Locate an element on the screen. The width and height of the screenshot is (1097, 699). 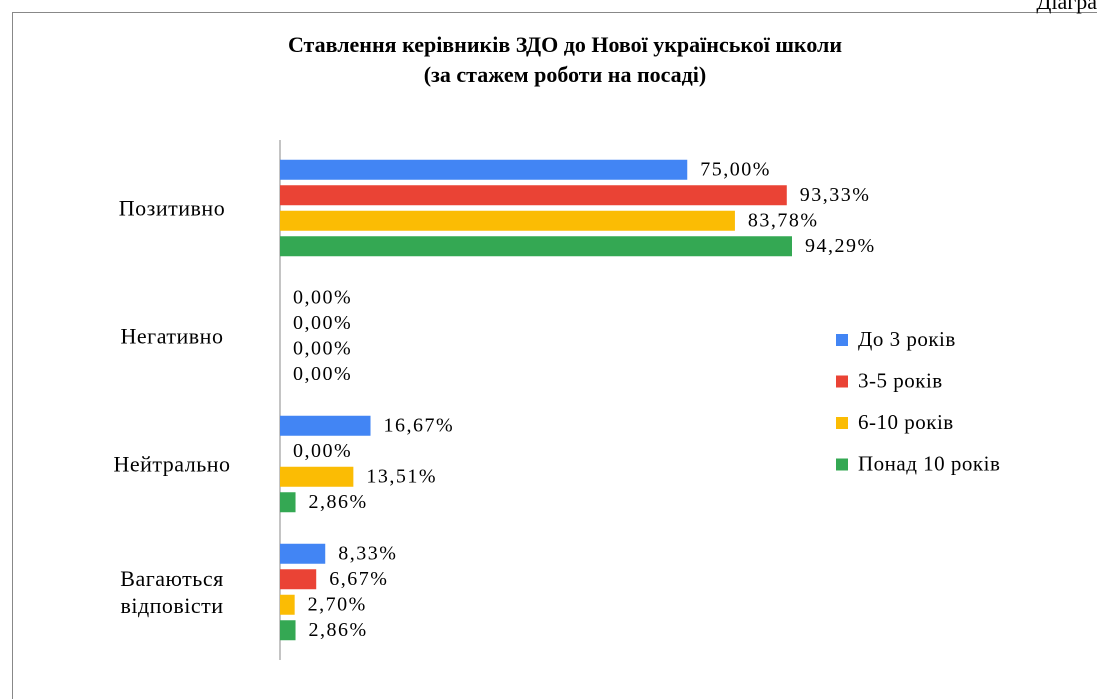
value-label: 93,33% is located at coordinates (835, 195).